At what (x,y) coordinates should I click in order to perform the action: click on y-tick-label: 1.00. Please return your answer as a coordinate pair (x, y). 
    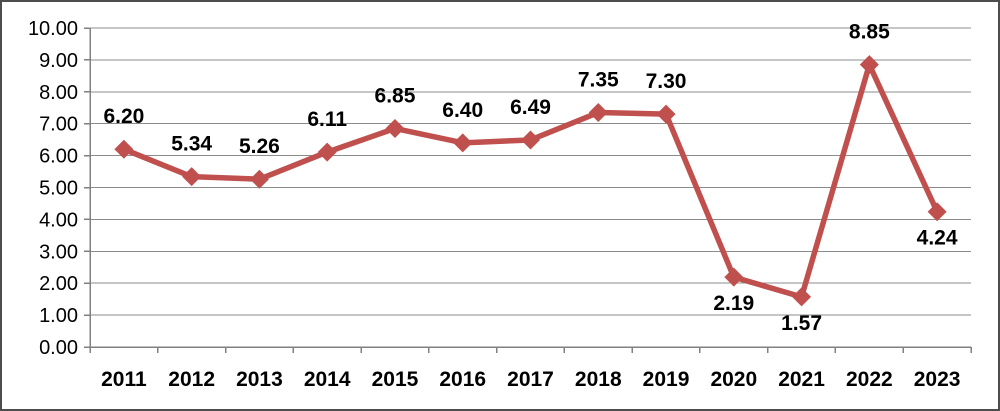
    Looking at the image, I should click on (58, 316).